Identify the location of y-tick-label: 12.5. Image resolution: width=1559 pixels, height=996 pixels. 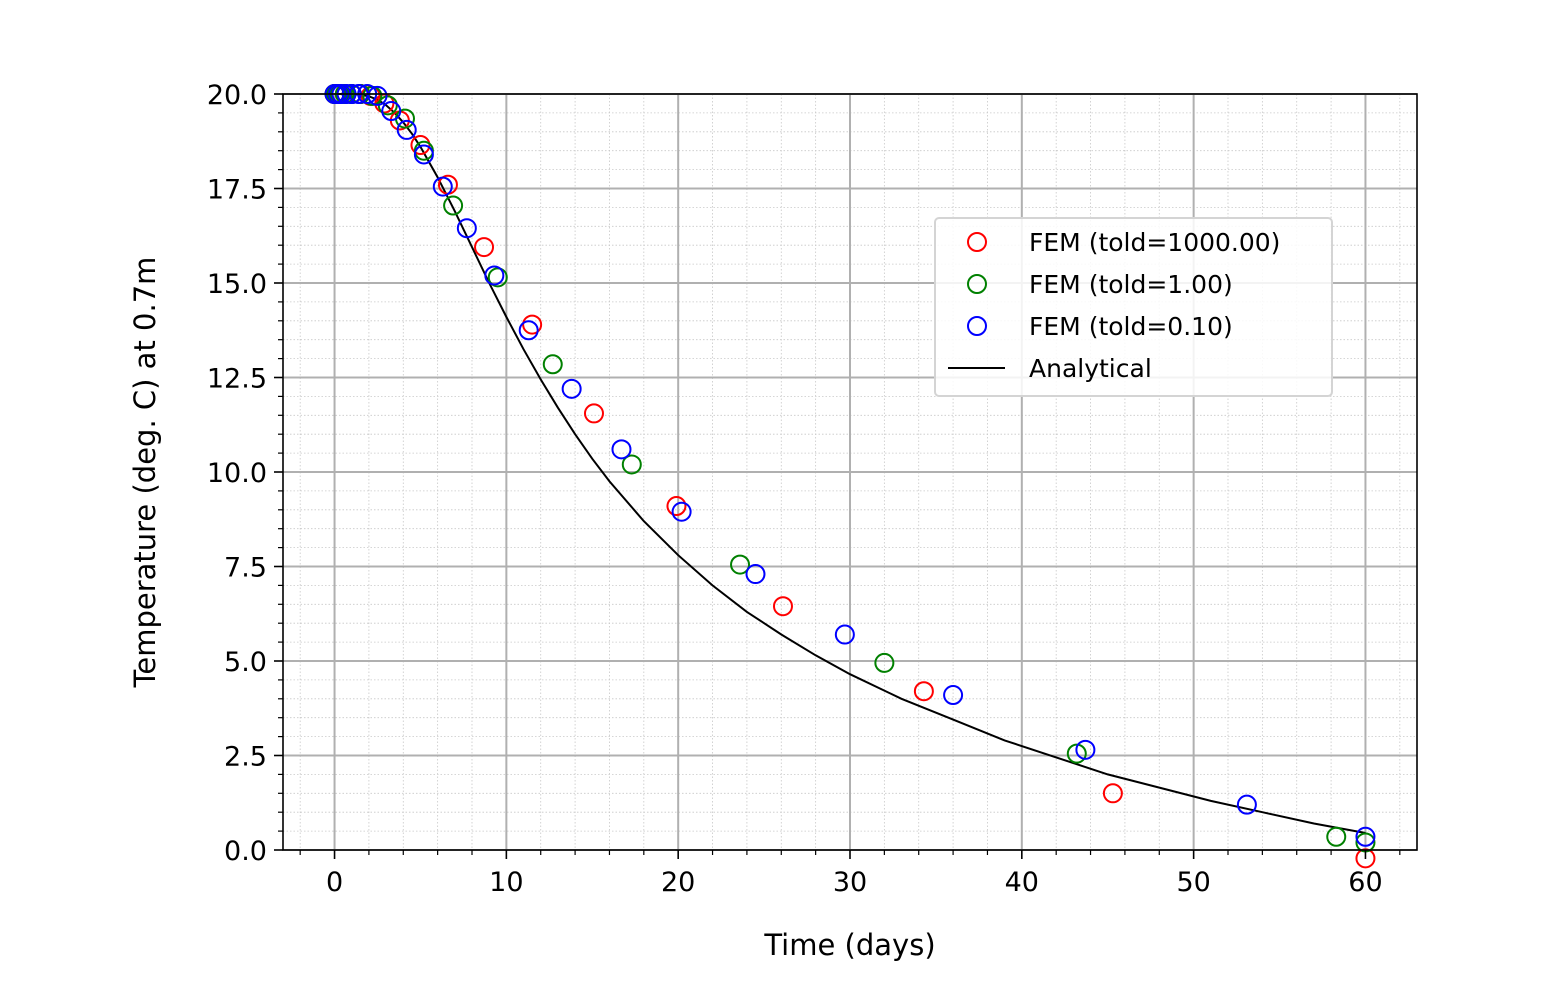
(237, 379).